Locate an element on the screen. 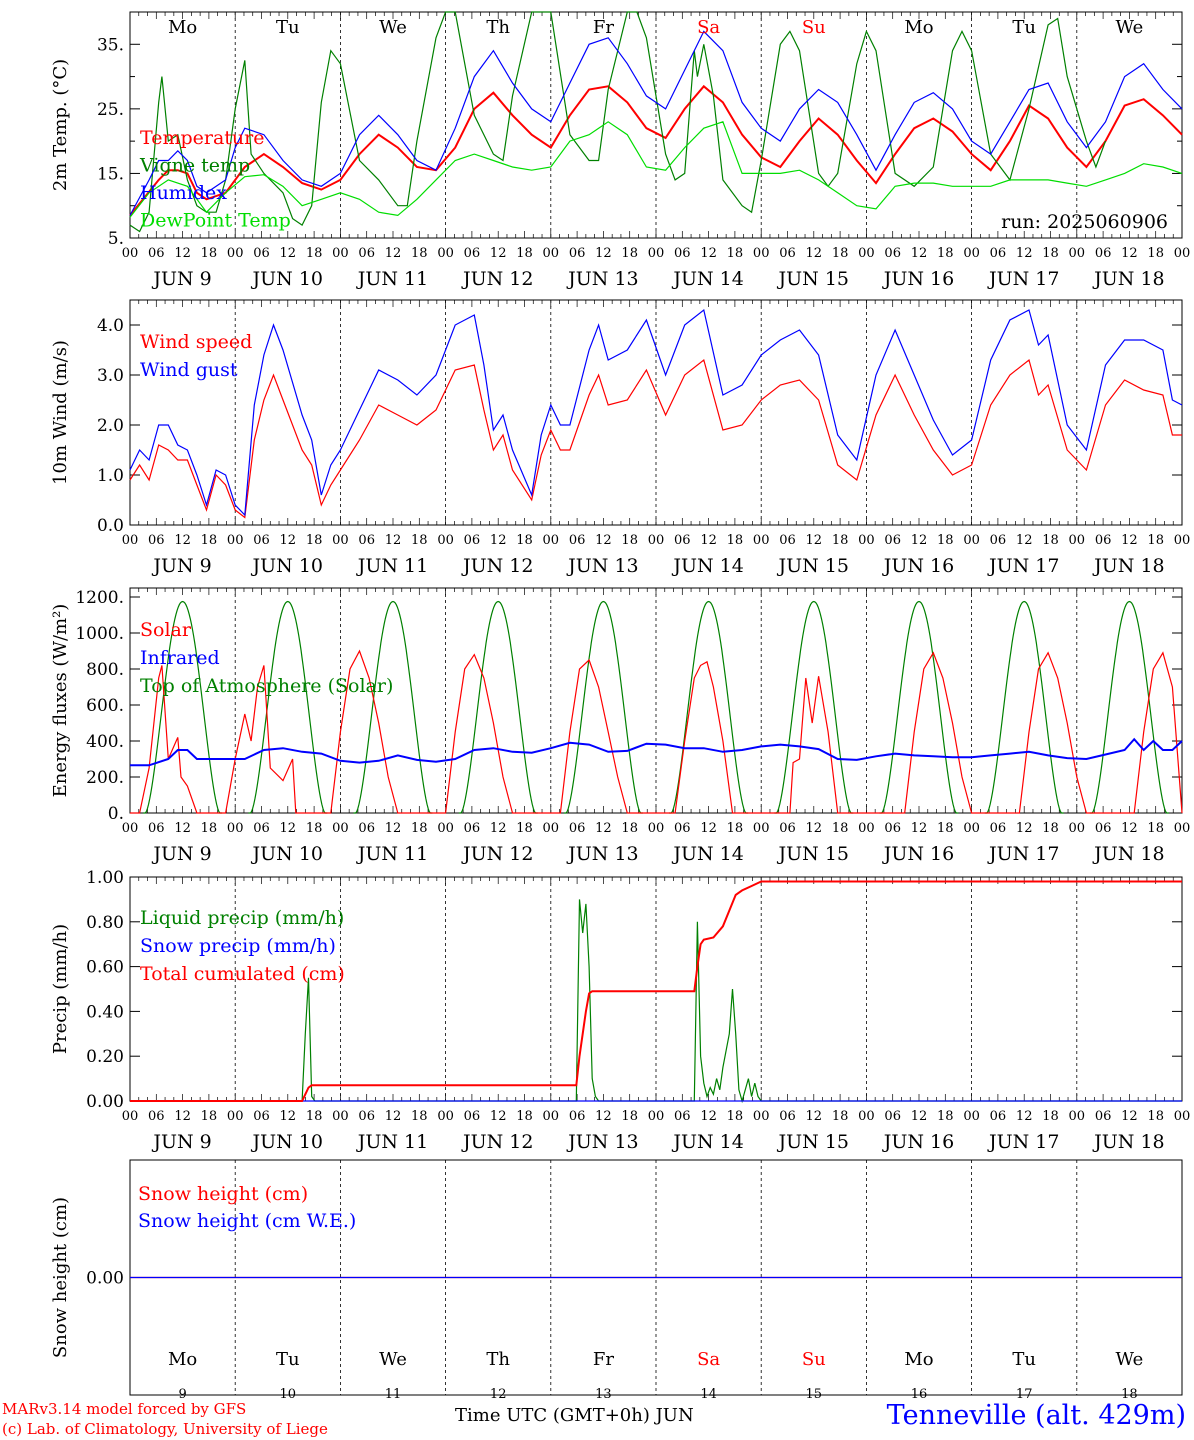 This screenshot has width=1194, height=1440. y-tick-label: 0.20 is located at coordinates (105, 1057).